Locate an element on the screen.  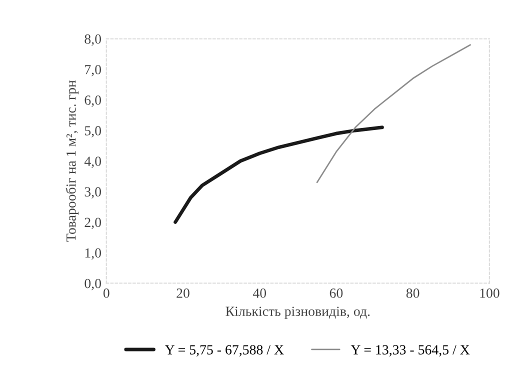
x-tick-label: 100 is located at coordinates (490, 293).